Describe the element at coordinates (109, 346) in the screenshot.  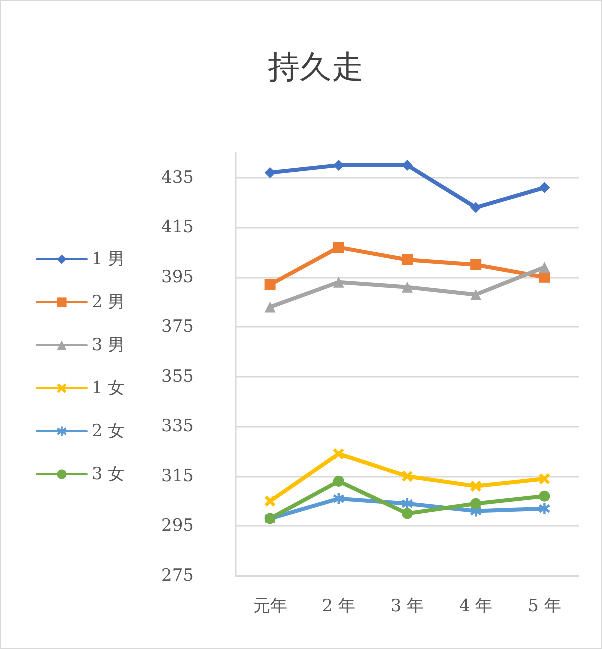
I see `legend-label: 3 男` at that location.